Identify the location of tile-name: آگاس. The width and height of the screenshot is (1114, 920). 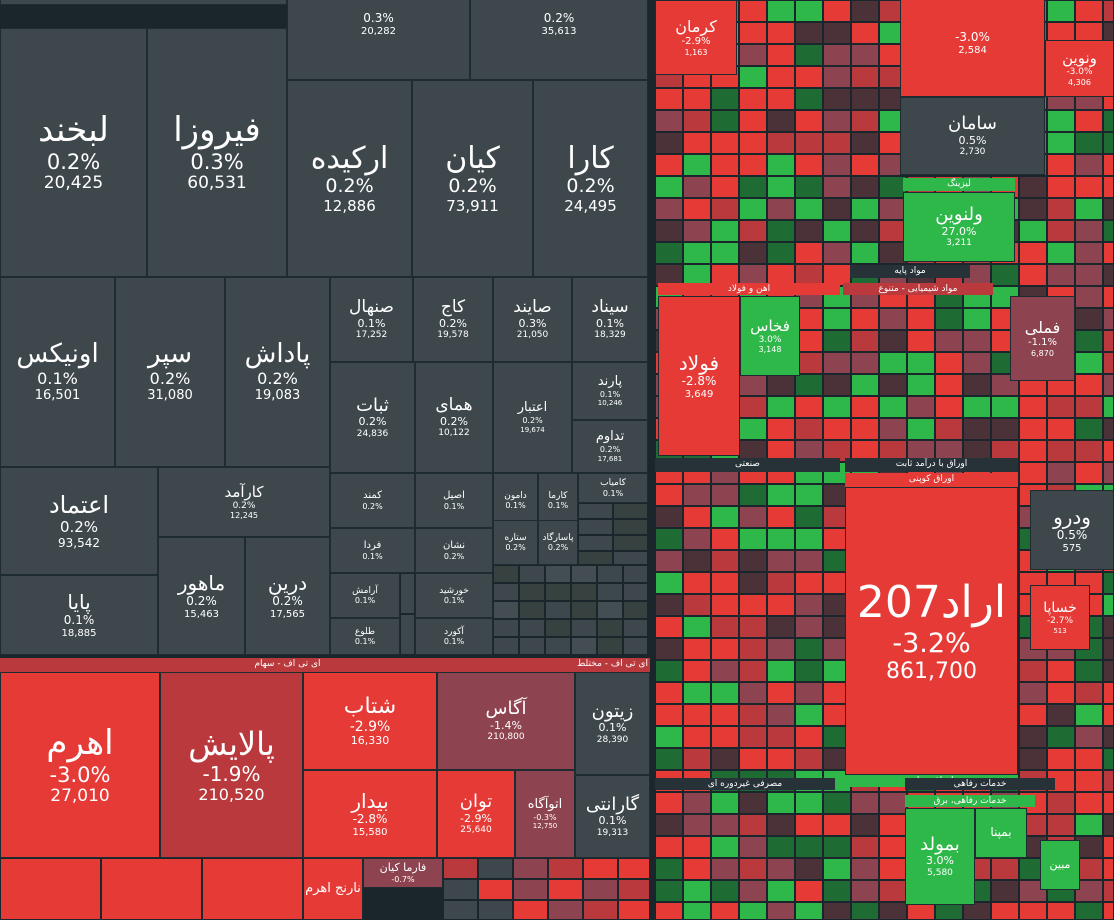
(506, 709).